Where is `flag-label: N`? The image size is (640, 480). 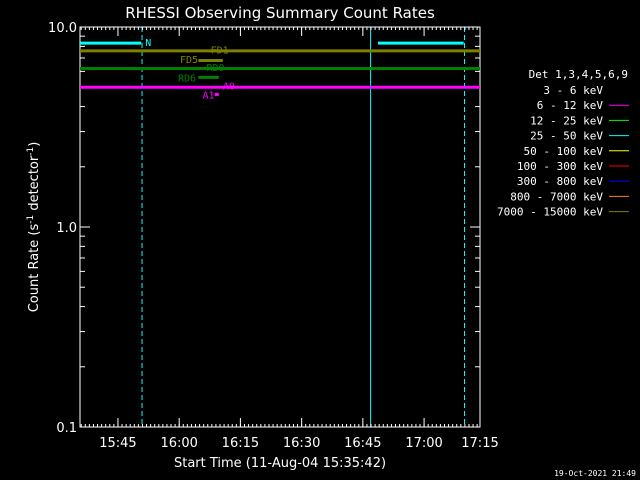 flag-label: N is located at coordinates (148, 43).